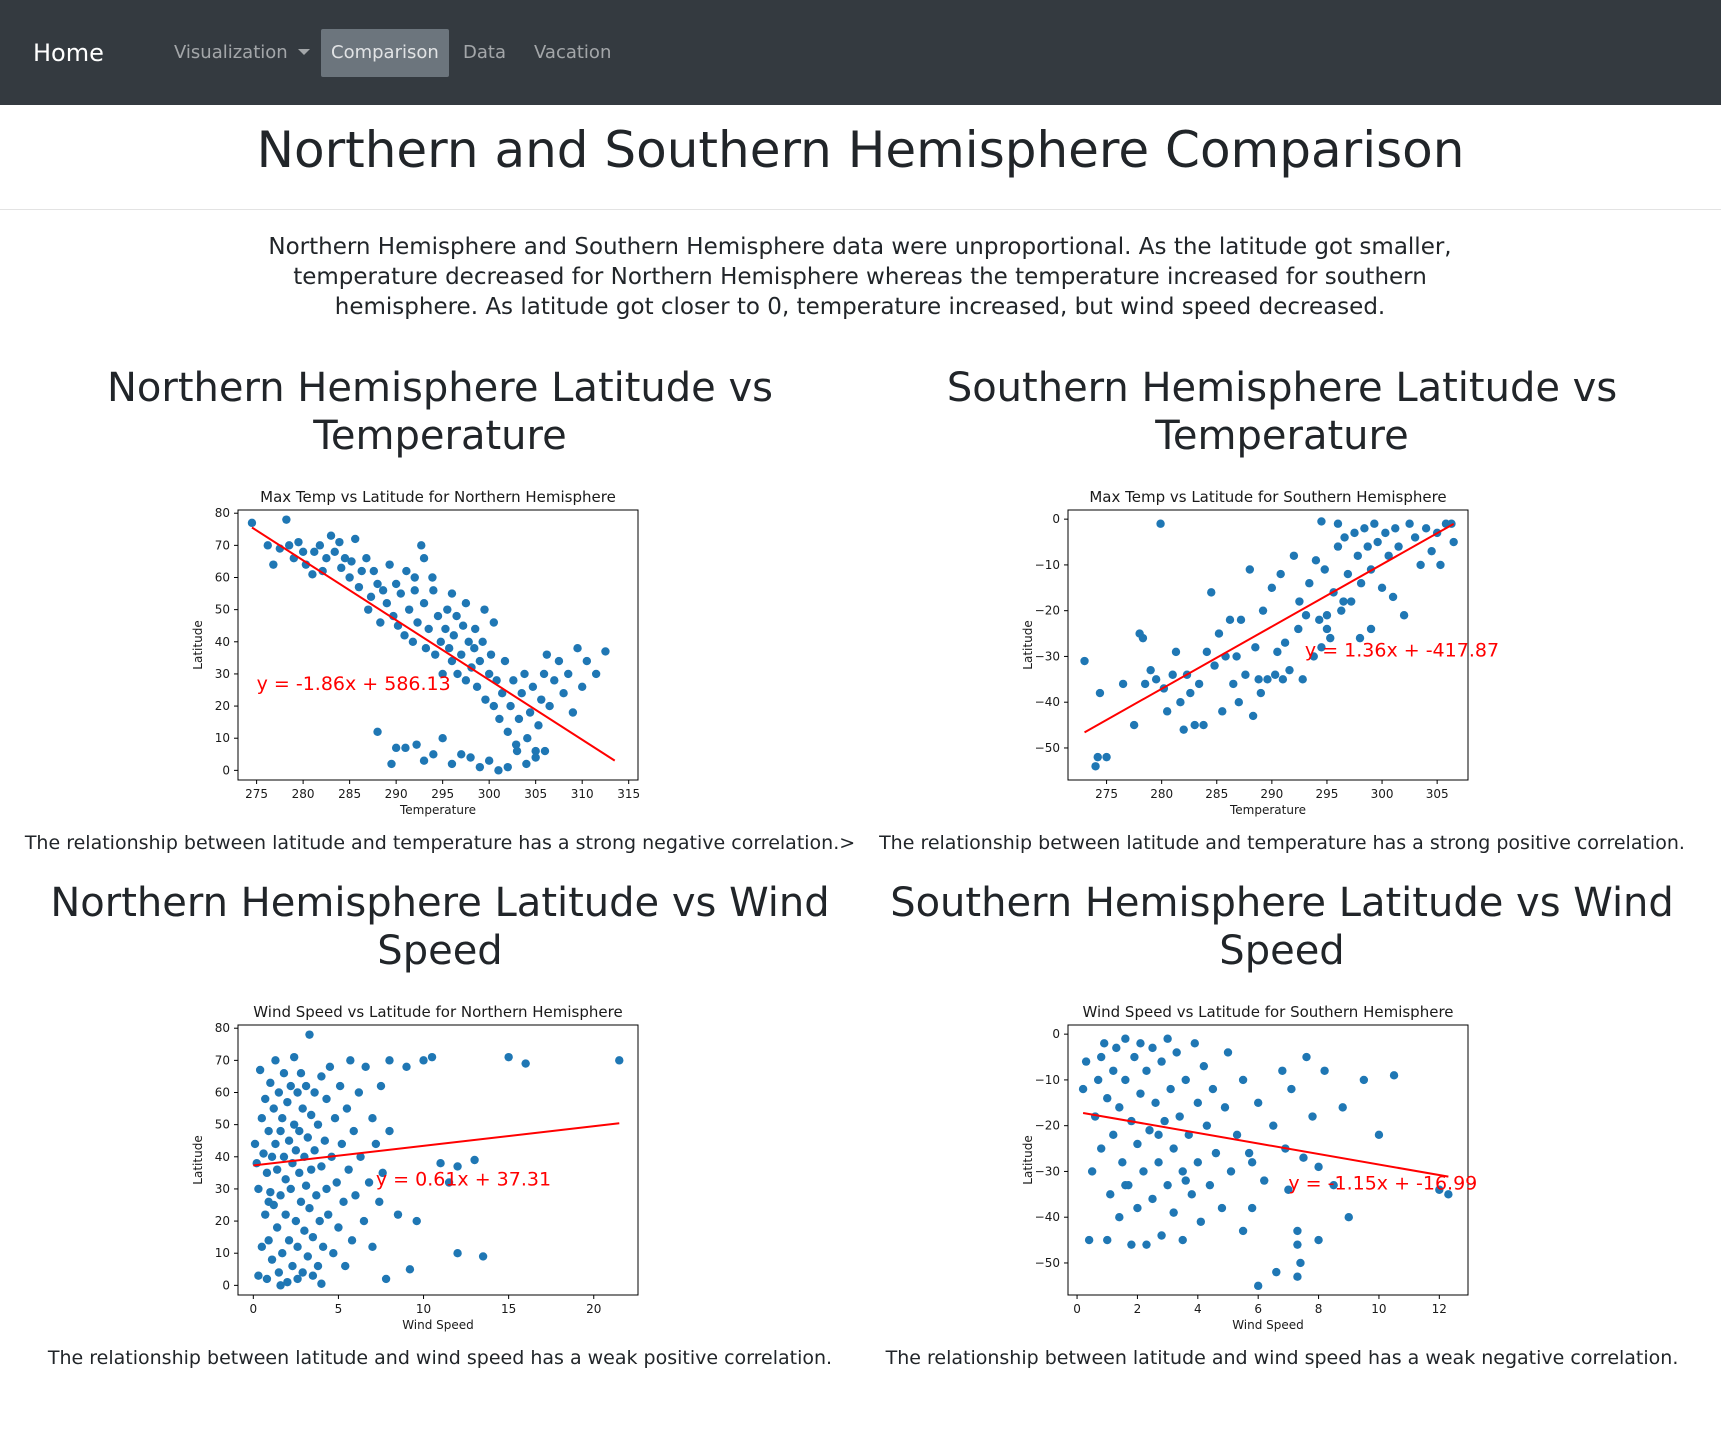 This screenshot has width=1721, height=1451. Describe the element at coordinates (436, 1144) in the screenshot. I see `regression-line` at that location.